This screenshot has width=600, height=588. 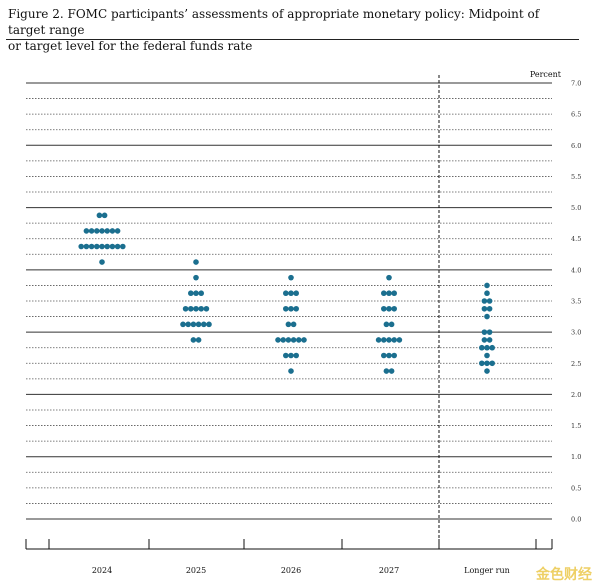 I want to click on y-tick-label: 5.5, so click(x=576, y=177).